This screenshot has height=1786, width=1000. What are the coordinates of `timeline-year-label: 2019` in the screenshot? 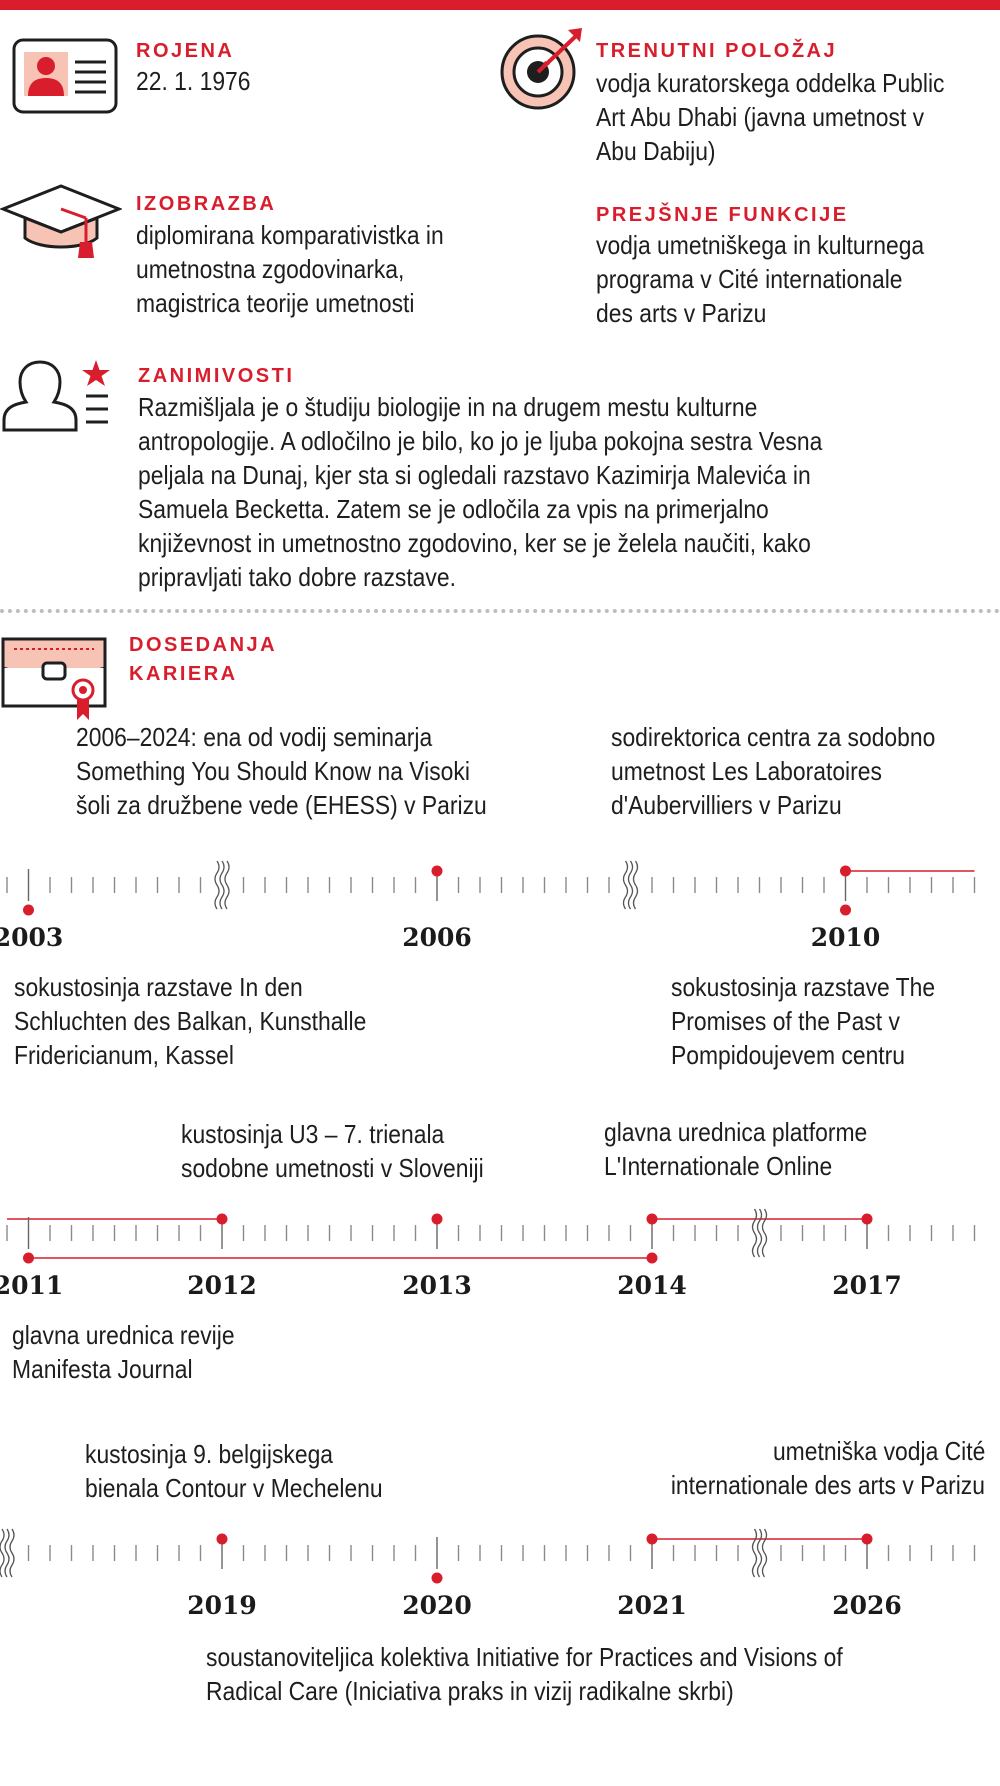 It's located at (222, 1605).